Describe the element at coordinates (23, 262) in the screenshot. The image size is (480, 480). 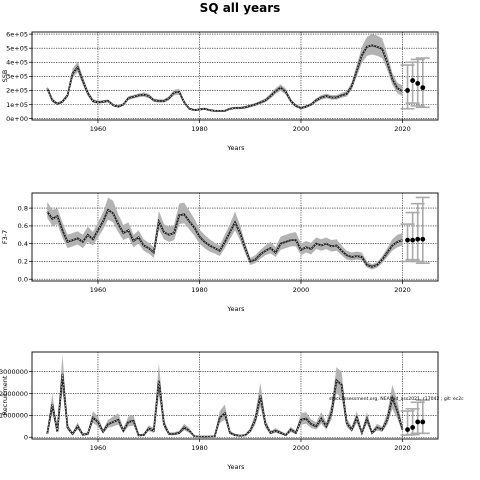
I see `y-tick-label: 0.2` at that location.